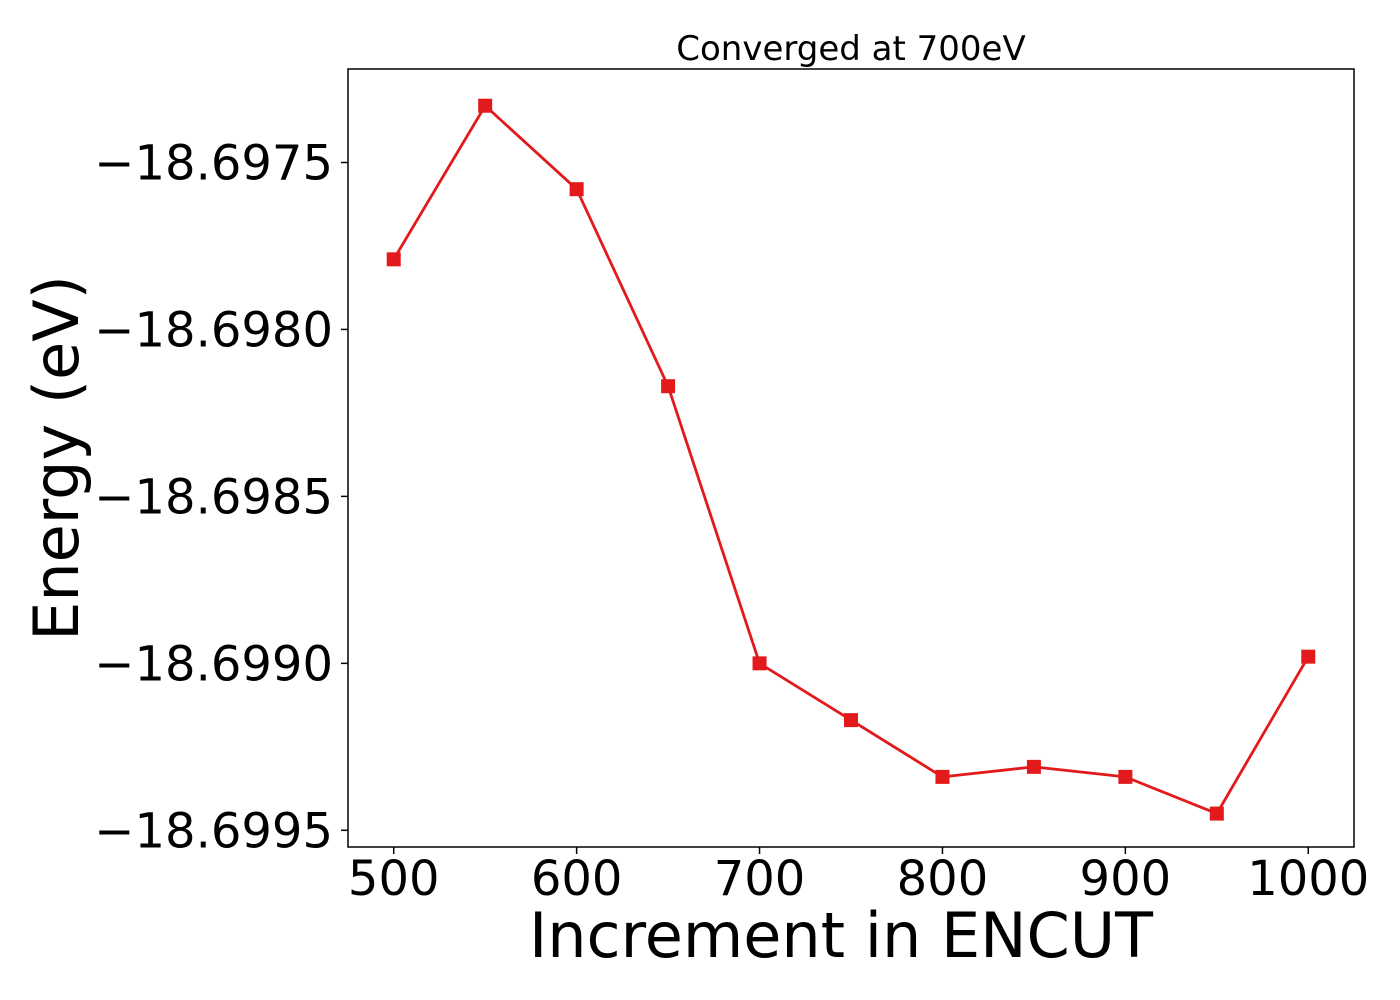 This screenshot has height=1000, width=1400. I want to click on x-axis: 500 600 700 800 900 1000, so click(858, 877).